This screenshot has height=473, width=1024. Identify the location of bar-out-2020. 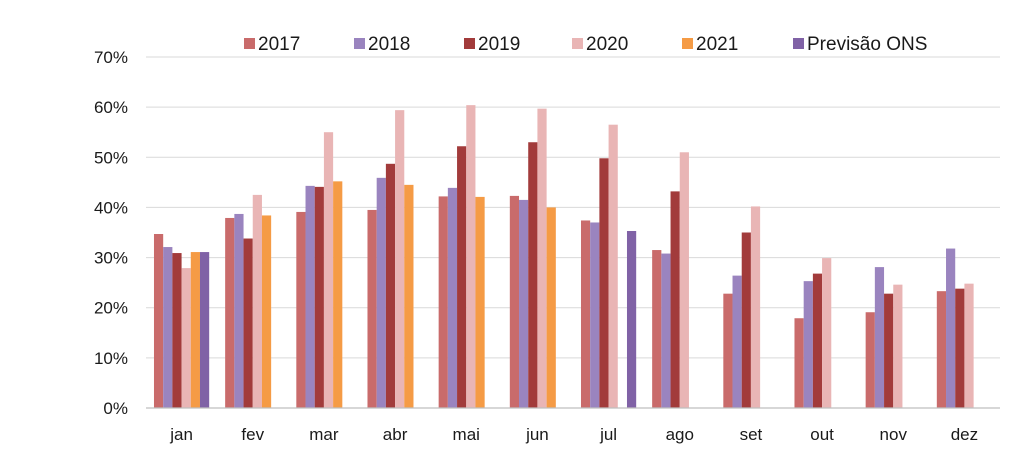
(827, 333).